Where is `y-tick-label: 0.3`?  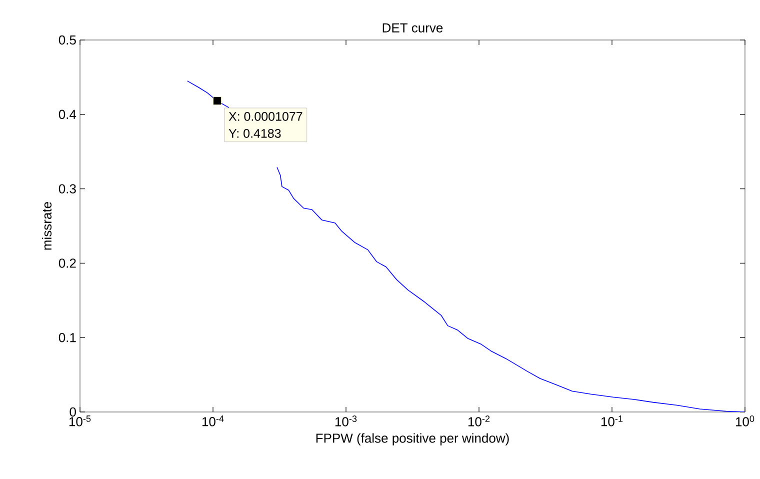
y-tick-label: 0.3 is located at coordinates (67, 189).